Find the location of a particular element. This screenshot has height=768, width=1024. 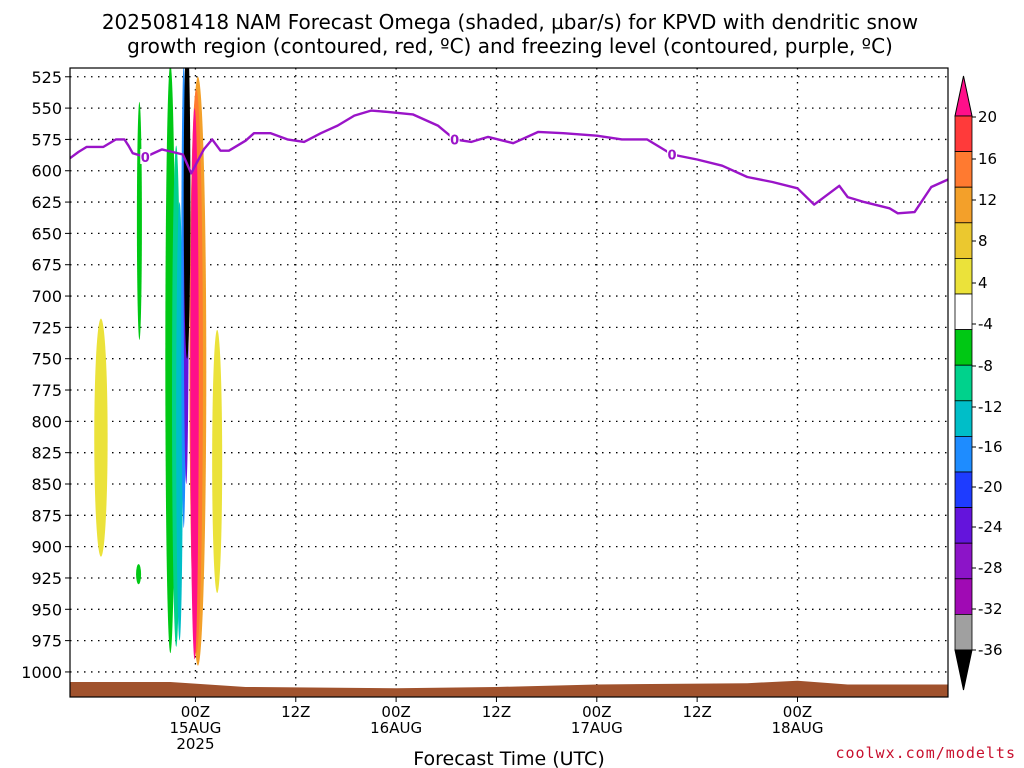

colorbar-label: -16 is located at coordinates (990, 447).